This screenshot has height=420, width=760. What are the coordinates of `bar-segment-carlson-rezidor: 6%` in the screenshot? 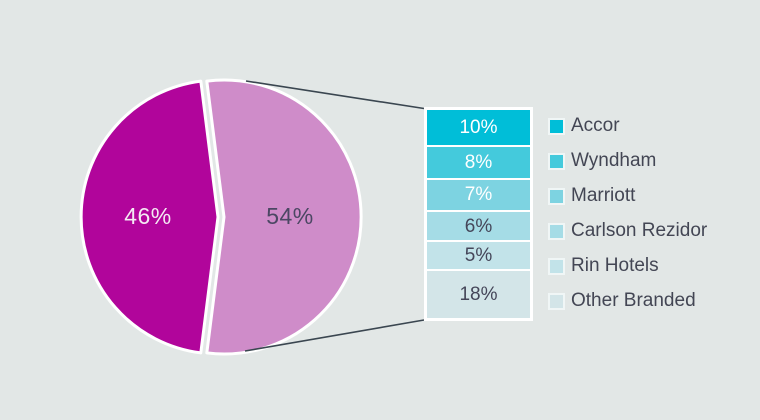 It's located at (478, 226).